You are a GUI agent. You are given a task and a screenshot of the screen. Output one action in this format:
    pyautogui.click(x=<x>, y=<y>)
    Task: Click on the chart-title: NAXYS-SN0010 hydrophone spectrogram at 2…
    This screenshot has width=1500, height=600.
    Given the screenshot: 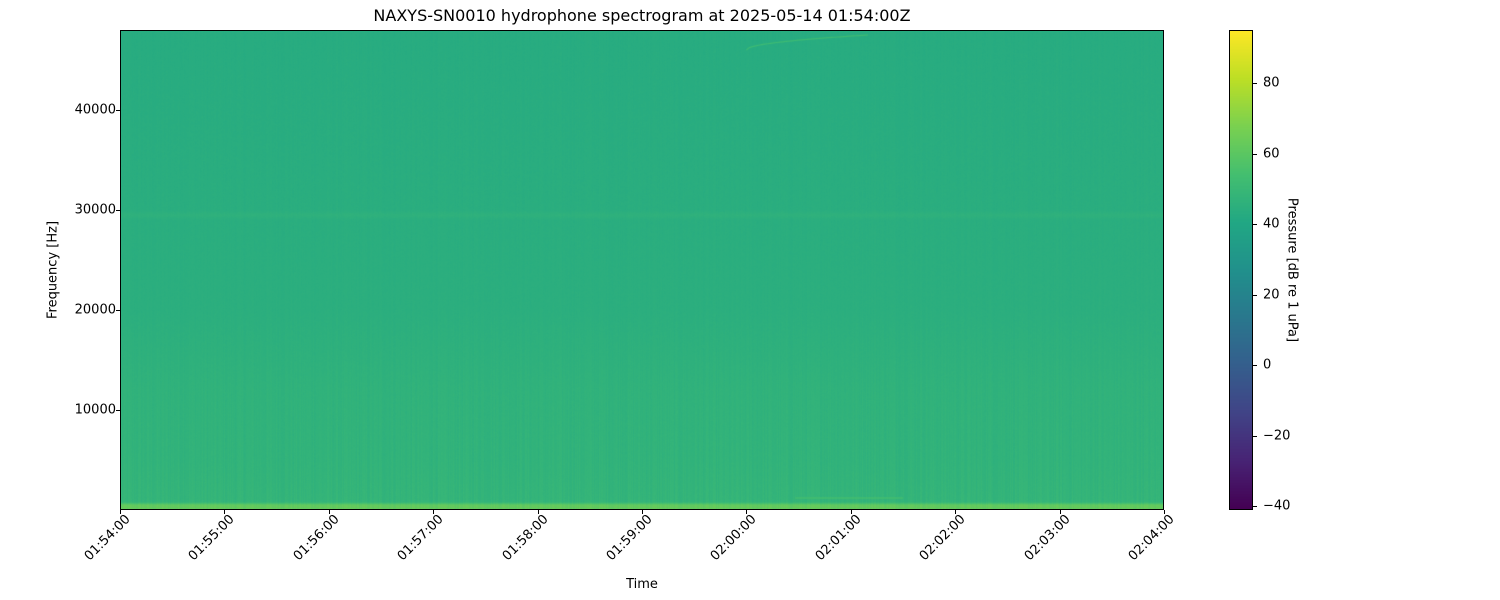 What is the action you would take?
    pyautogui.click(x=642, y=15)
    